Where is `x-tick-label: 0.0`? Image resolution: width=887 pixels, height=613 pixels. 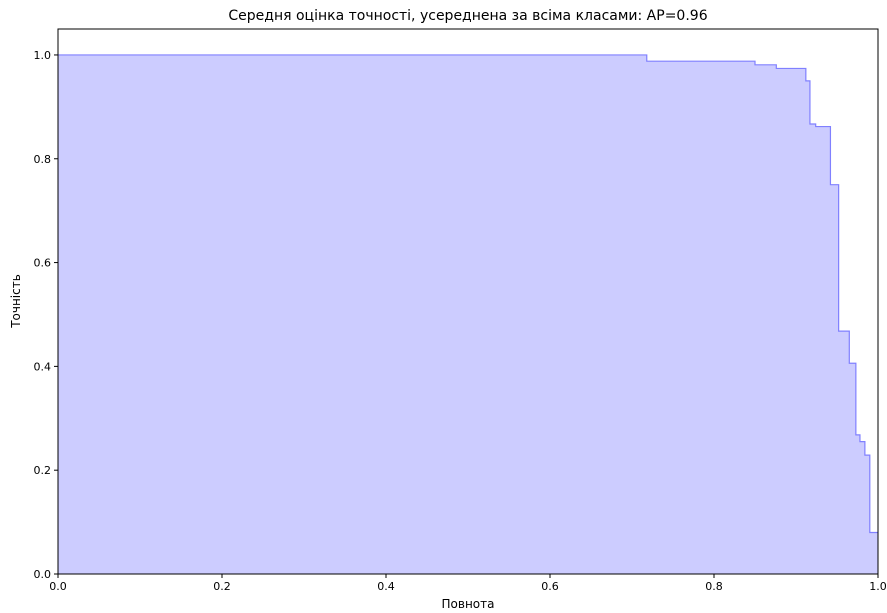
x-tick-label: 0.0 is located at coordinates (58, 586).